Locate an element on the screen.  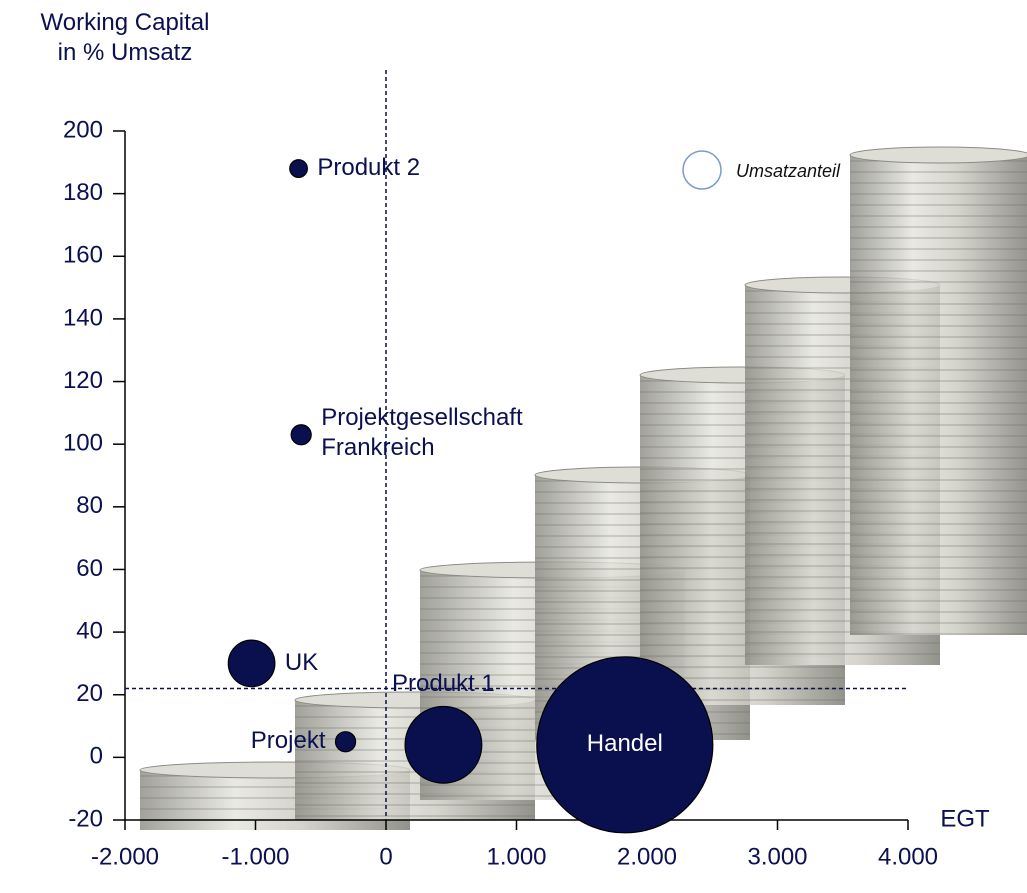
x-tick-label: 2.000 is located at coordinates (647, 856).